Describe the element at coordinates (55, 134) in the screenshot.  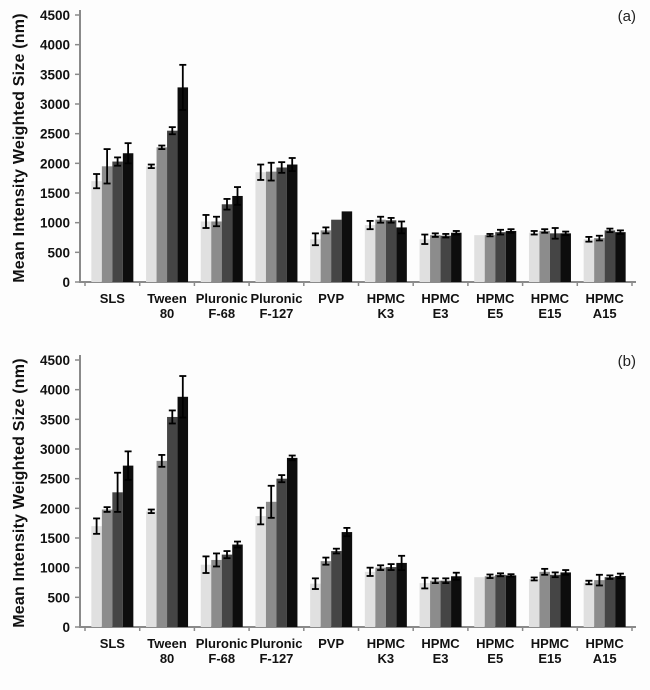
I see `y-tick-label: 2500` at that location.